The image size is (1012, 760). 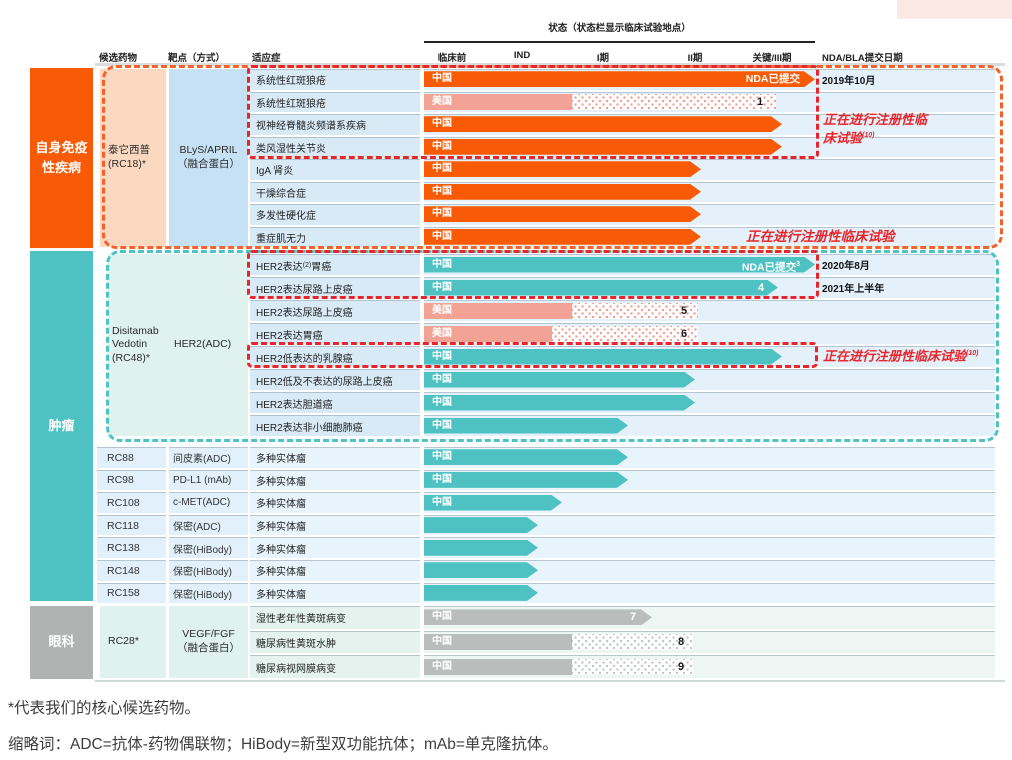 What do you see at coordinates (770, 266) in the screenshot?
I see `stage-tip-label: NDA已提交3` at bounding box center [770, 266].